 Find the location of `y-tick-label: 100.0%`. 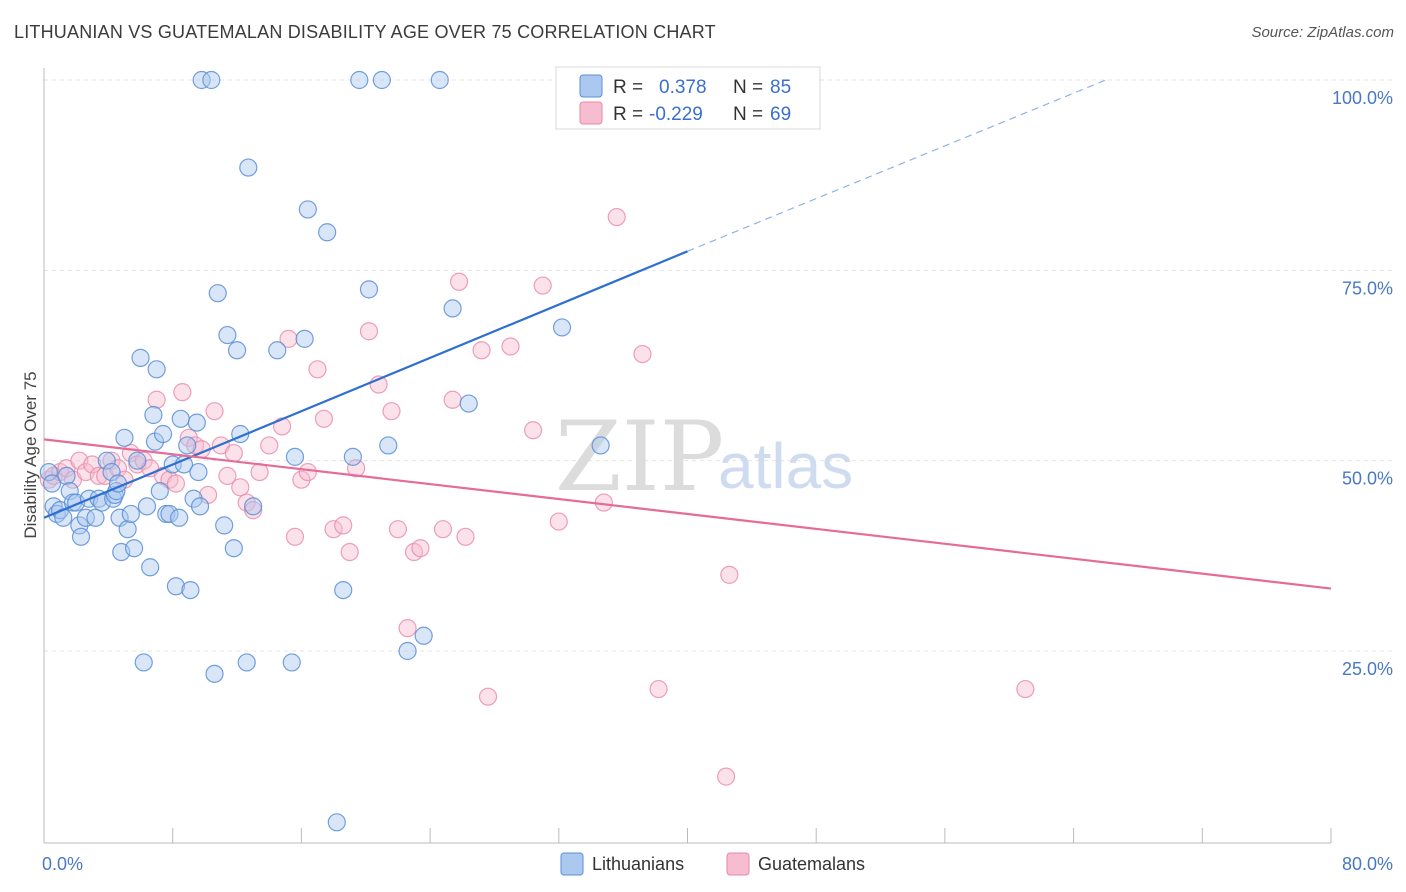

y-tick-label: 100.0% is located at coordinates (1362, 98).